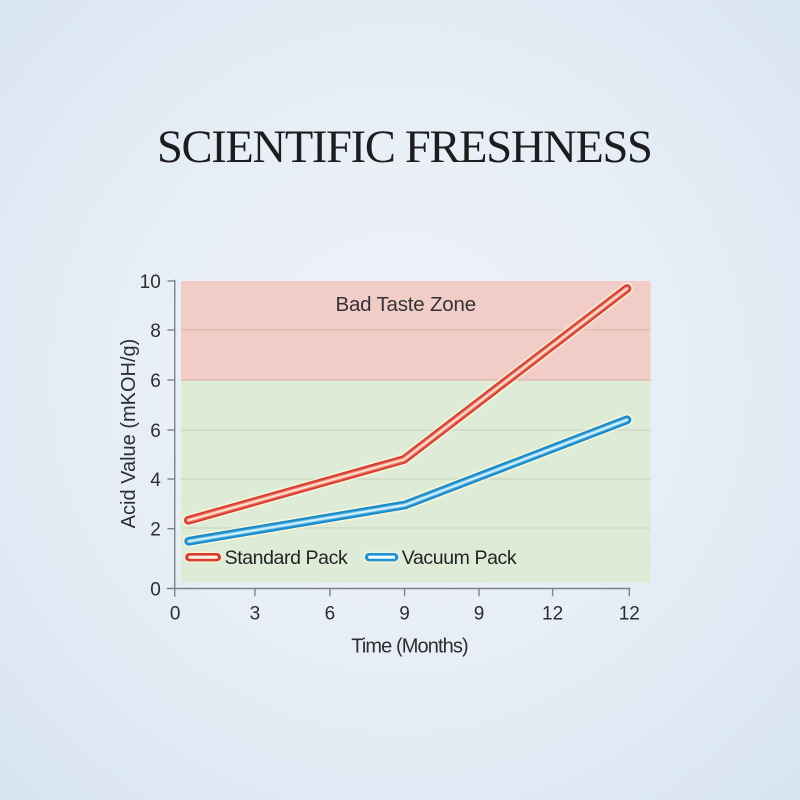 This screenshot has width=800, height=800. Describe the element at coordinates (286, 558) in the screenshot. I see `svg-text: Standard Pack` at that location.